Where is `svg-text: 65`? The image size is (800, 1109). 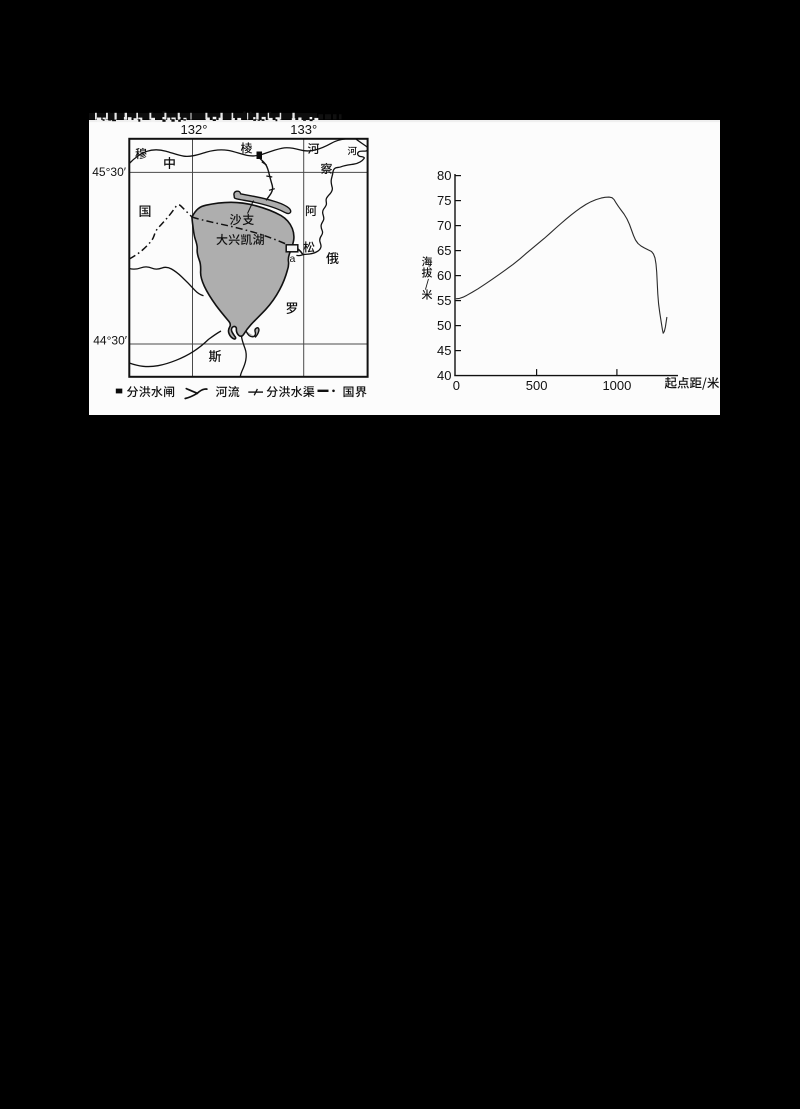
svg-text: 65 is located at coordinates (444, 250).